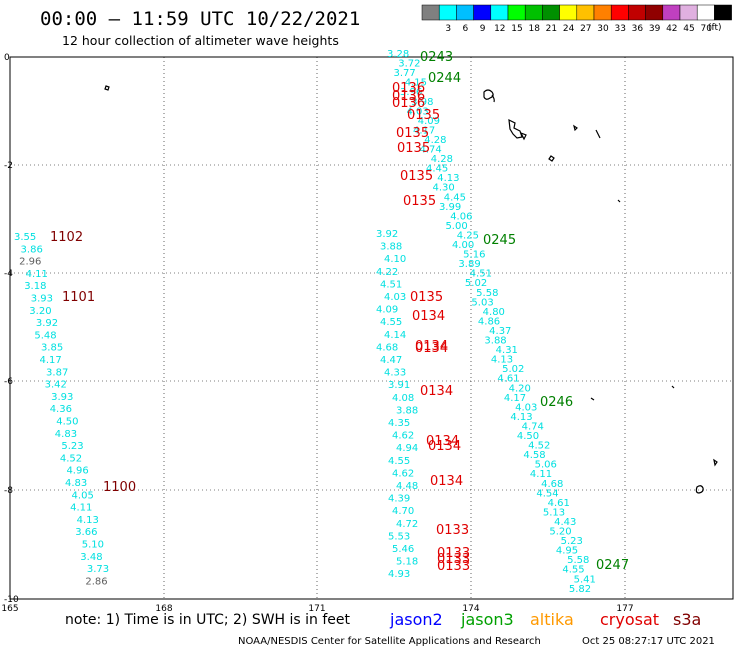  I want to click on swh-value: 4.86, so click(489, 321).